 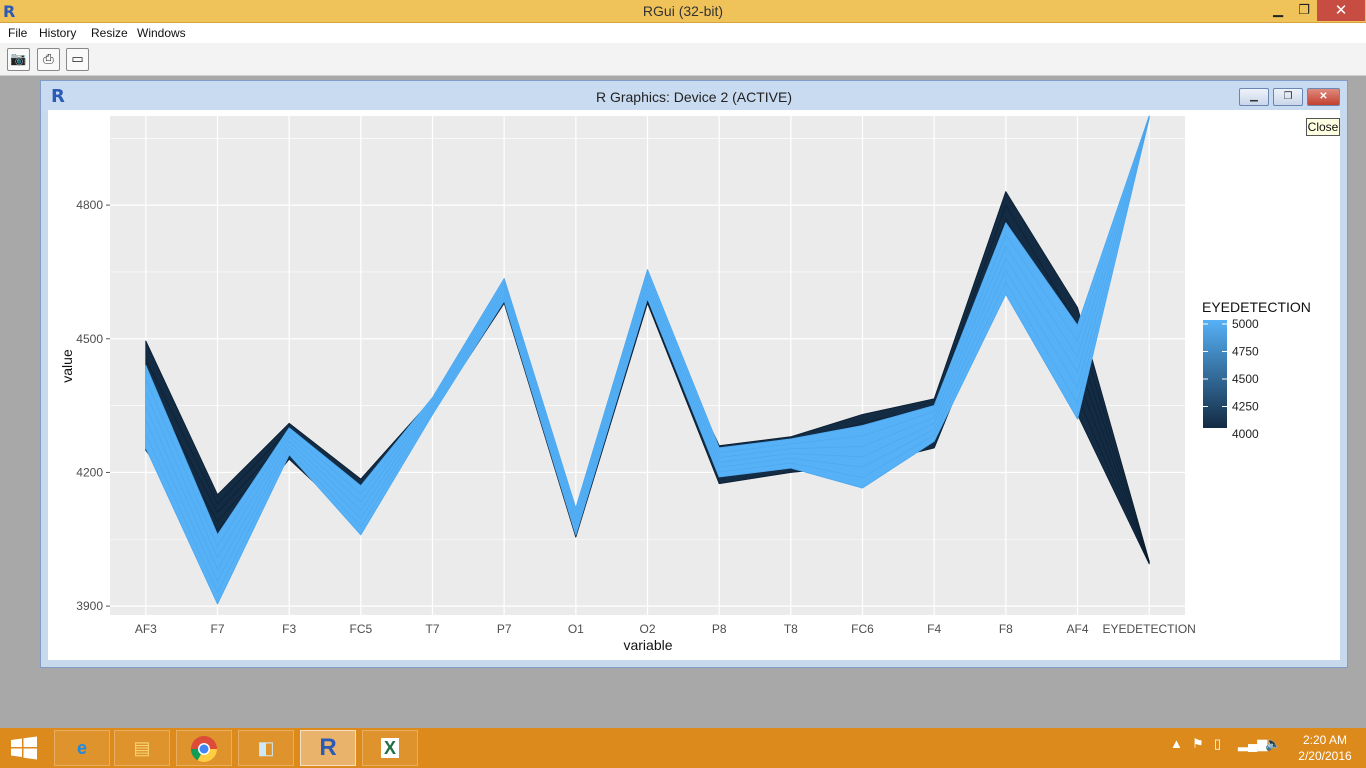 What do you see at coordinates (1245, 407) in the screenshot?
I see `legend-label: 4250` at bounding box center [1245, 407].